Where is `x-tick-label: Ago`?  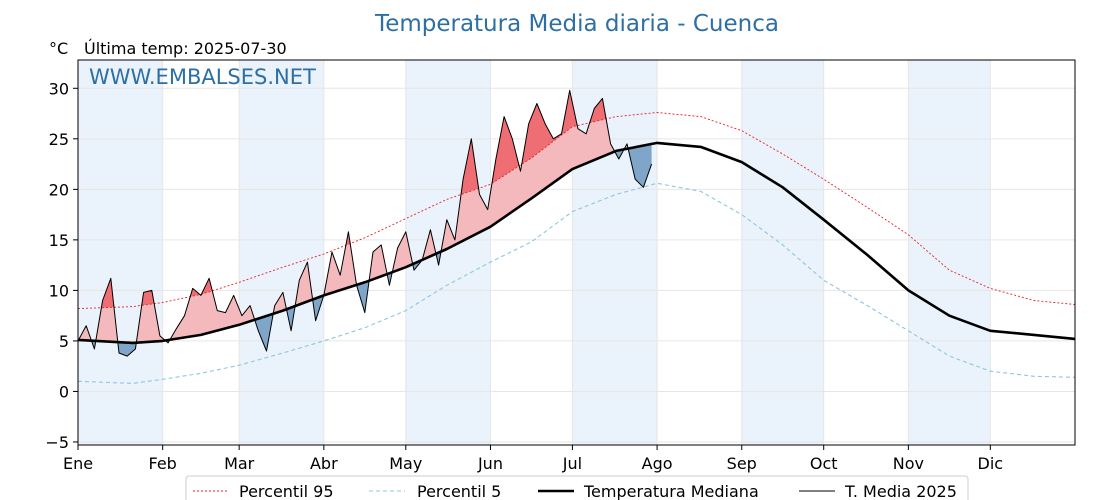
x-tick-label: Ago is located at coordinates (657, 463).